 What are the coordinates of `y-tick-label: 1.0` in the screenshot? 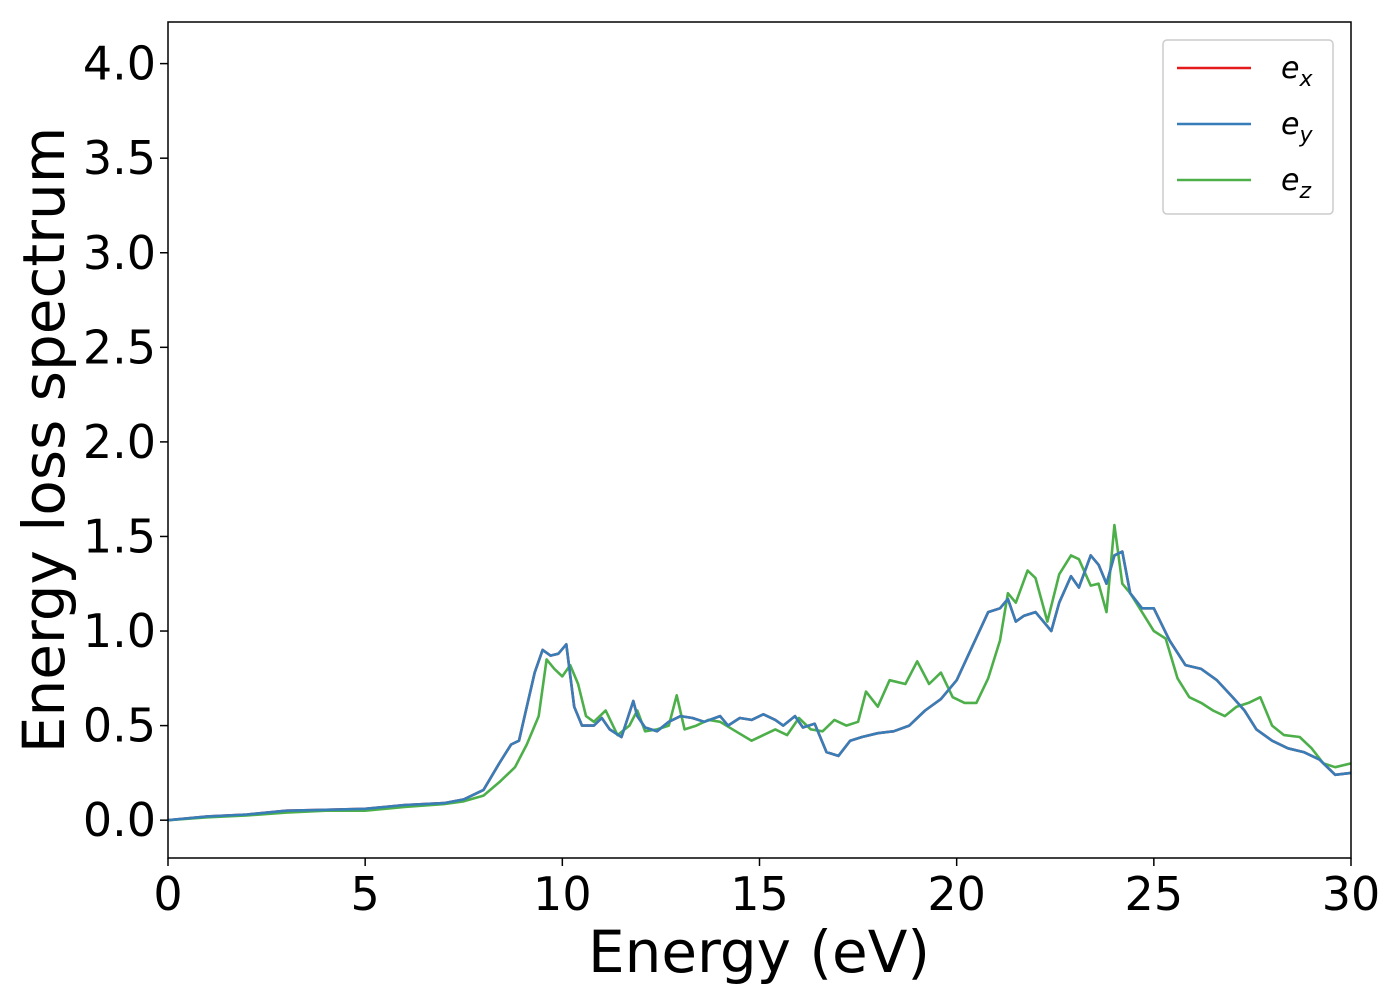 It's located at (119, 631).